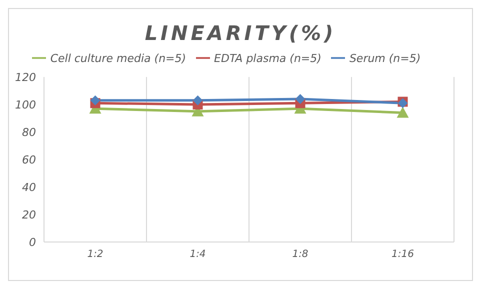 This screenshot has width=481, height=289. Describe the element at coordinates (268, 58) in the screenshot. I see `legend-label: EDTA plasma (n=5)` at that location.